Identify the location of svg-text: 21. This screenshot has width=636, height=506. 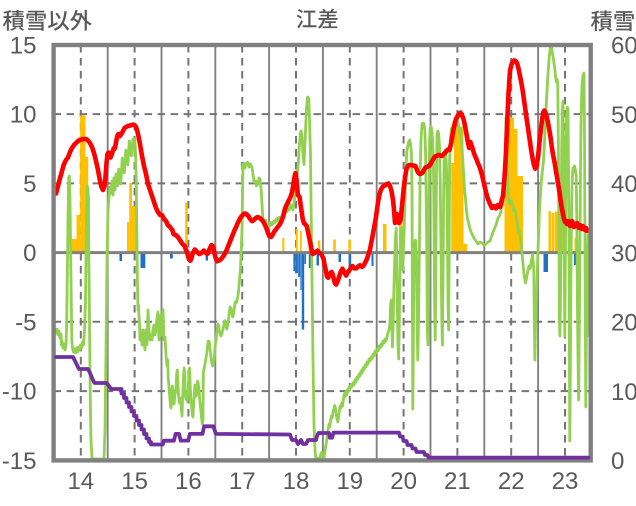
(457, 481).